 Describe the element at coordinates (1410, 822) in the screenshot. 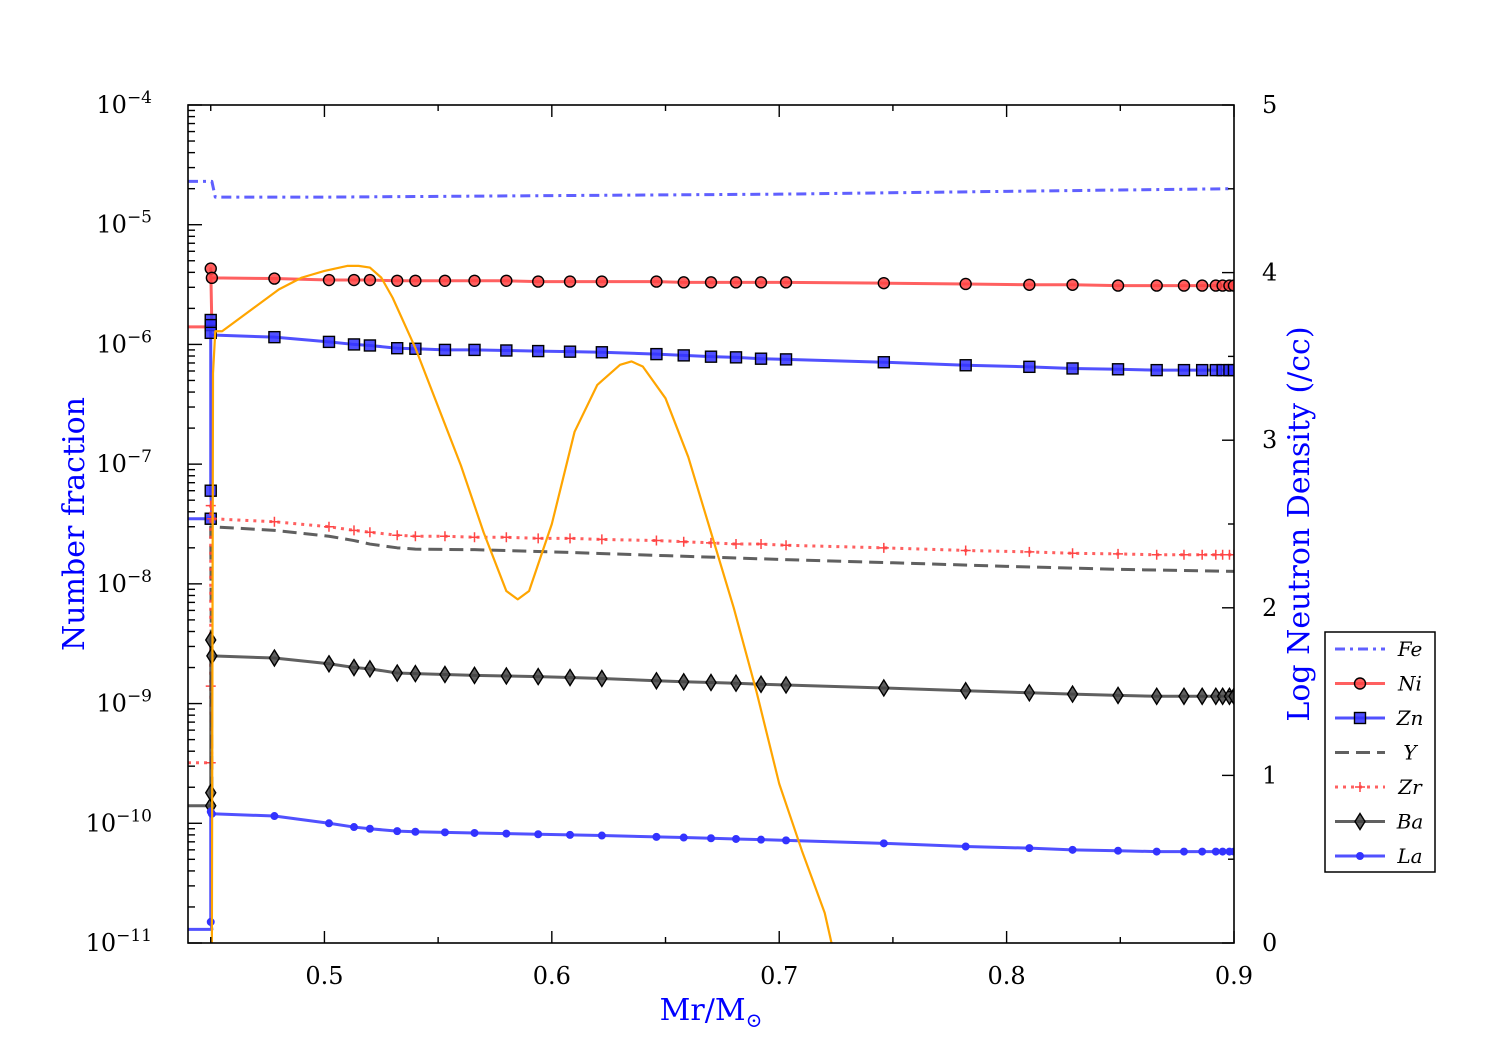

I see `legend-label: Ba` at that location.